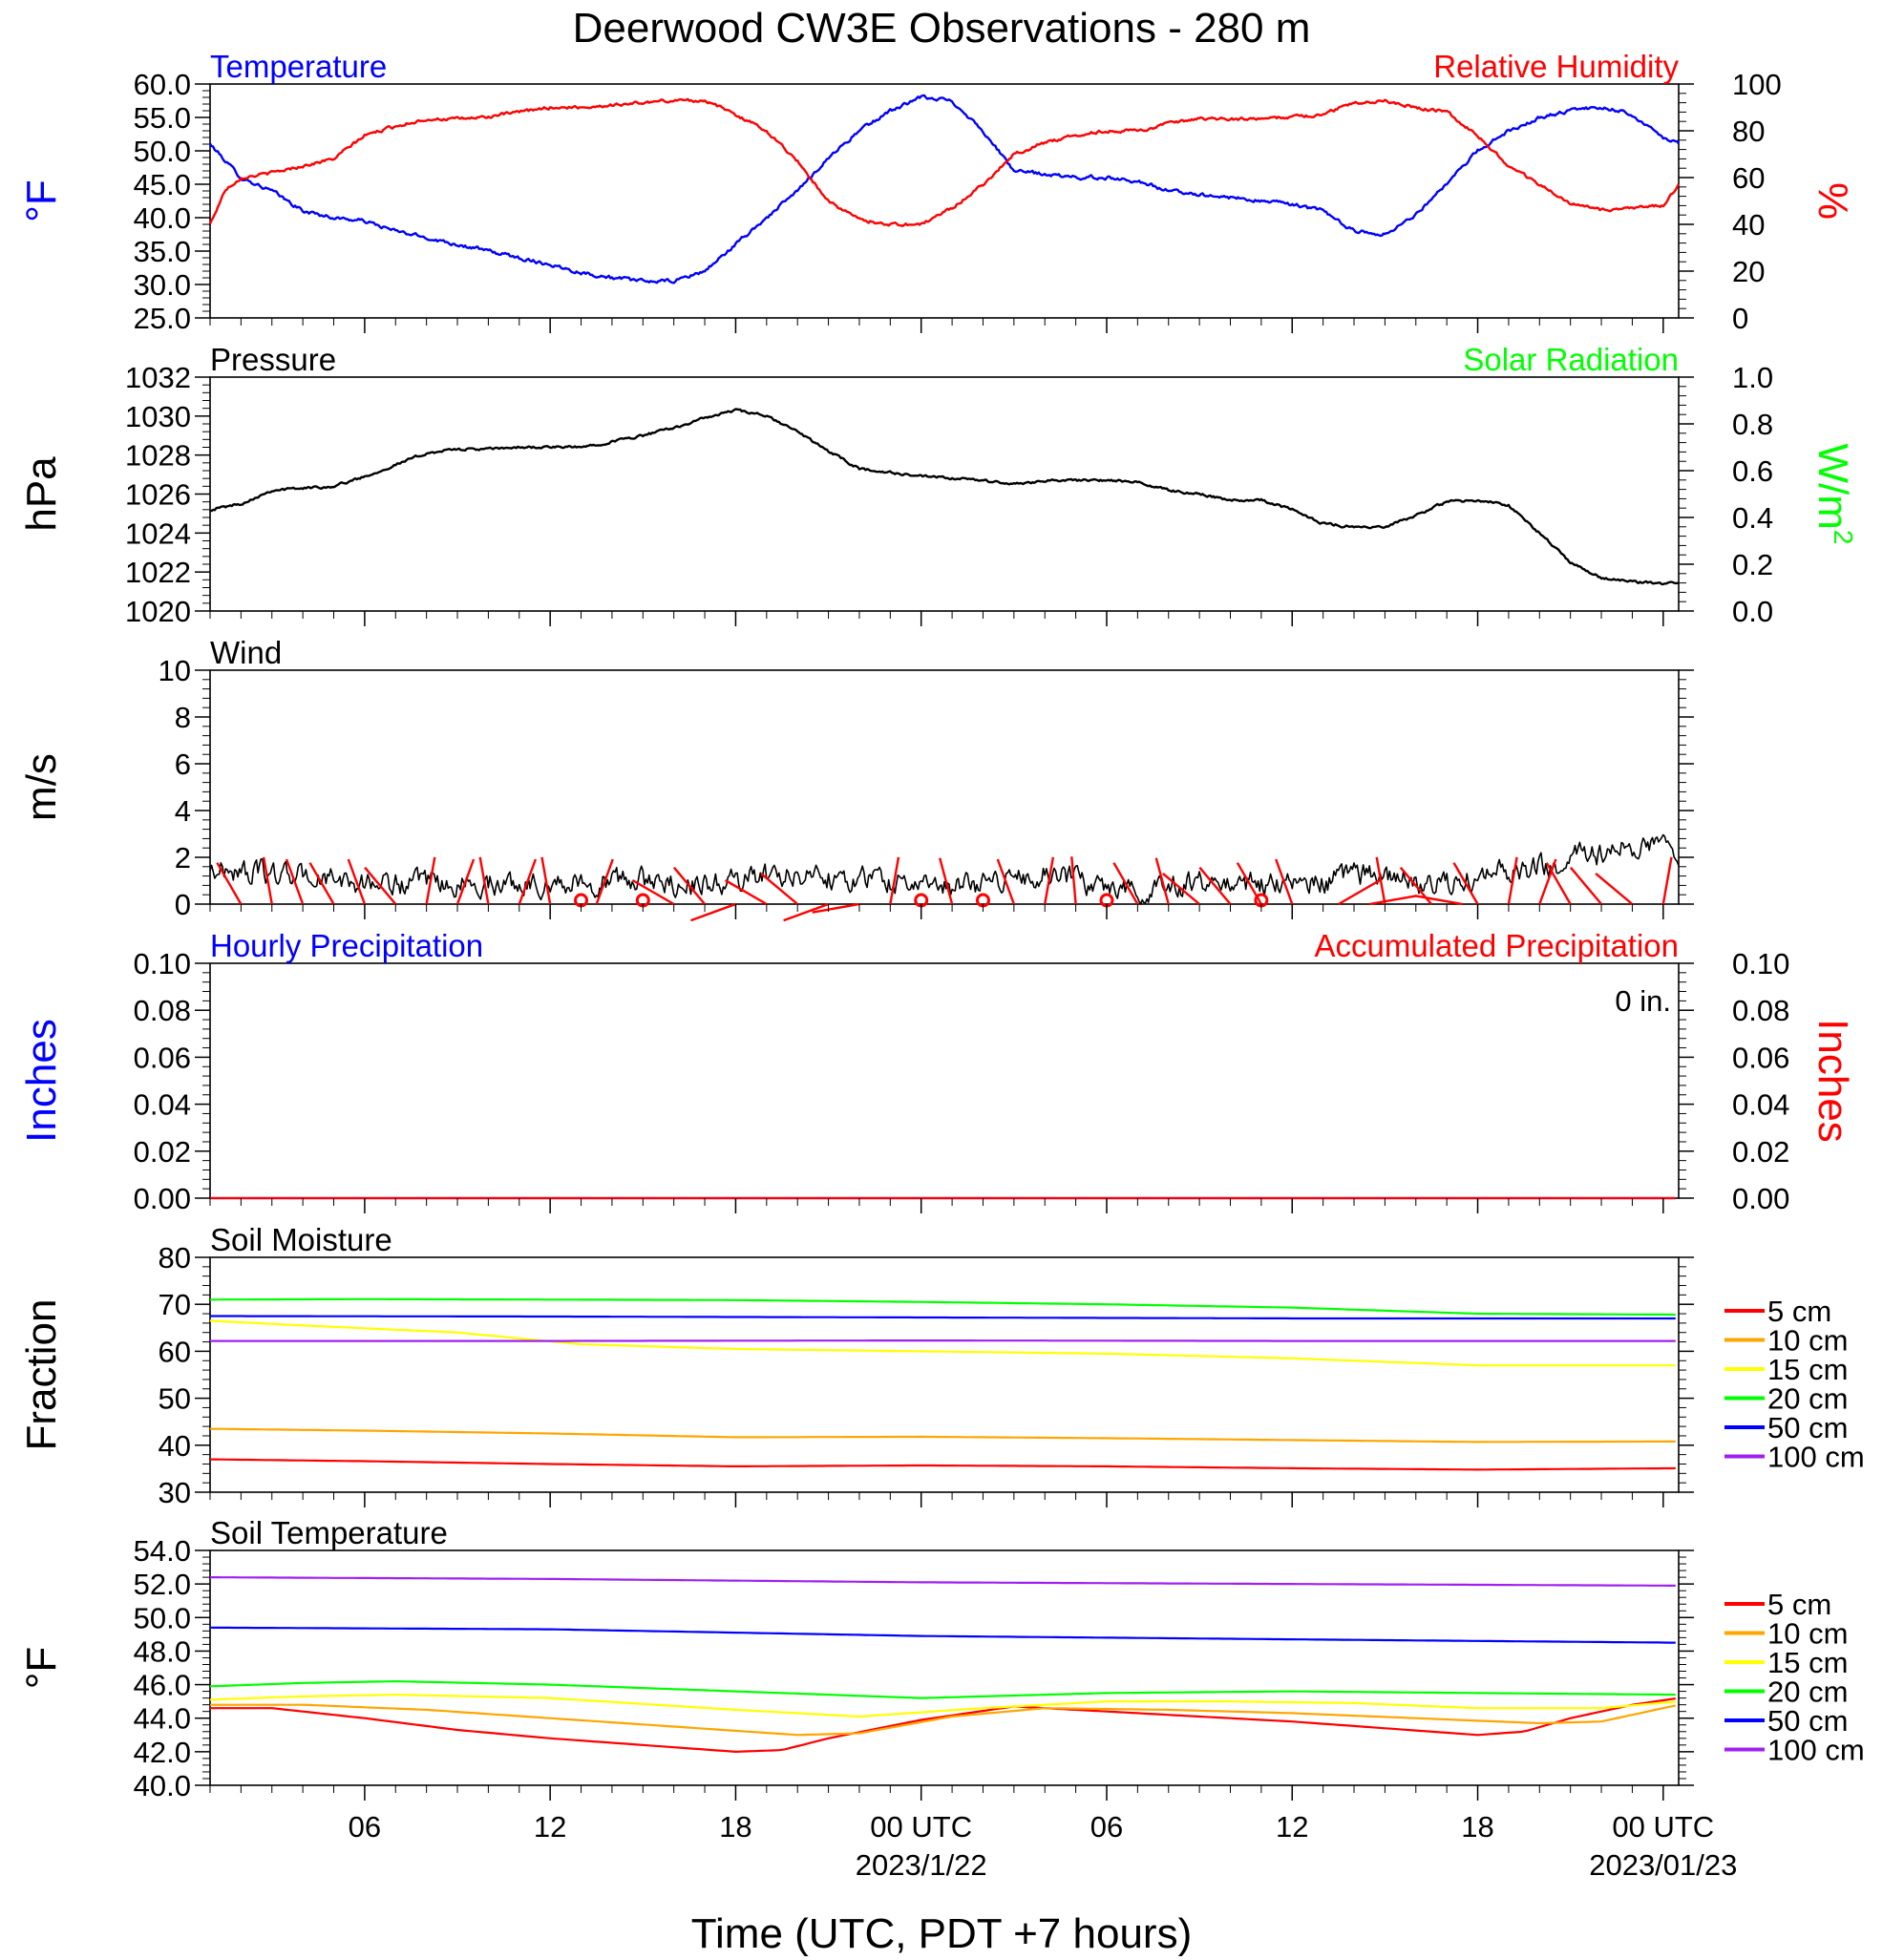 This screenshot has width=1883, height=1960. I want to click on y-tick-label: 1032, so click(158, 377).